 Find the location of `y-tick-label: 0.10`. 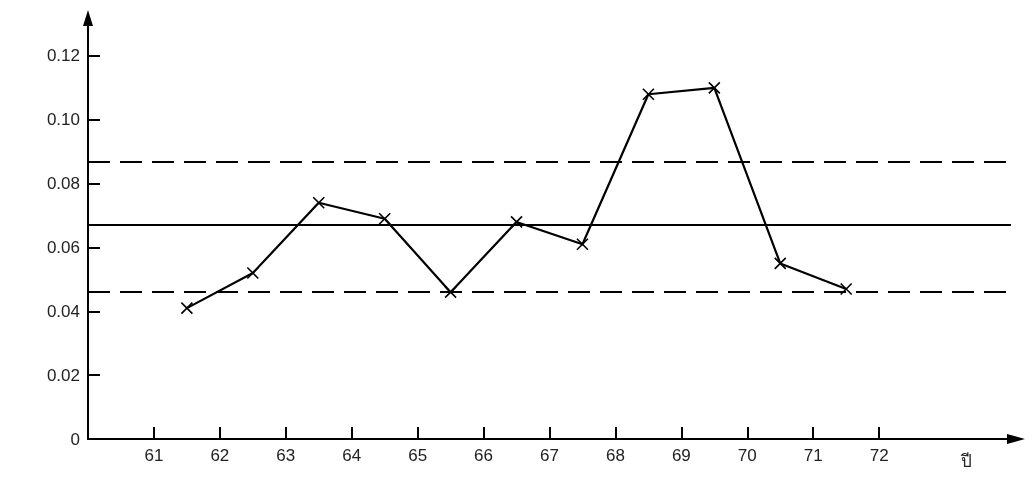

y-tick-label: 0.10 is located at coordinates (63, 120).